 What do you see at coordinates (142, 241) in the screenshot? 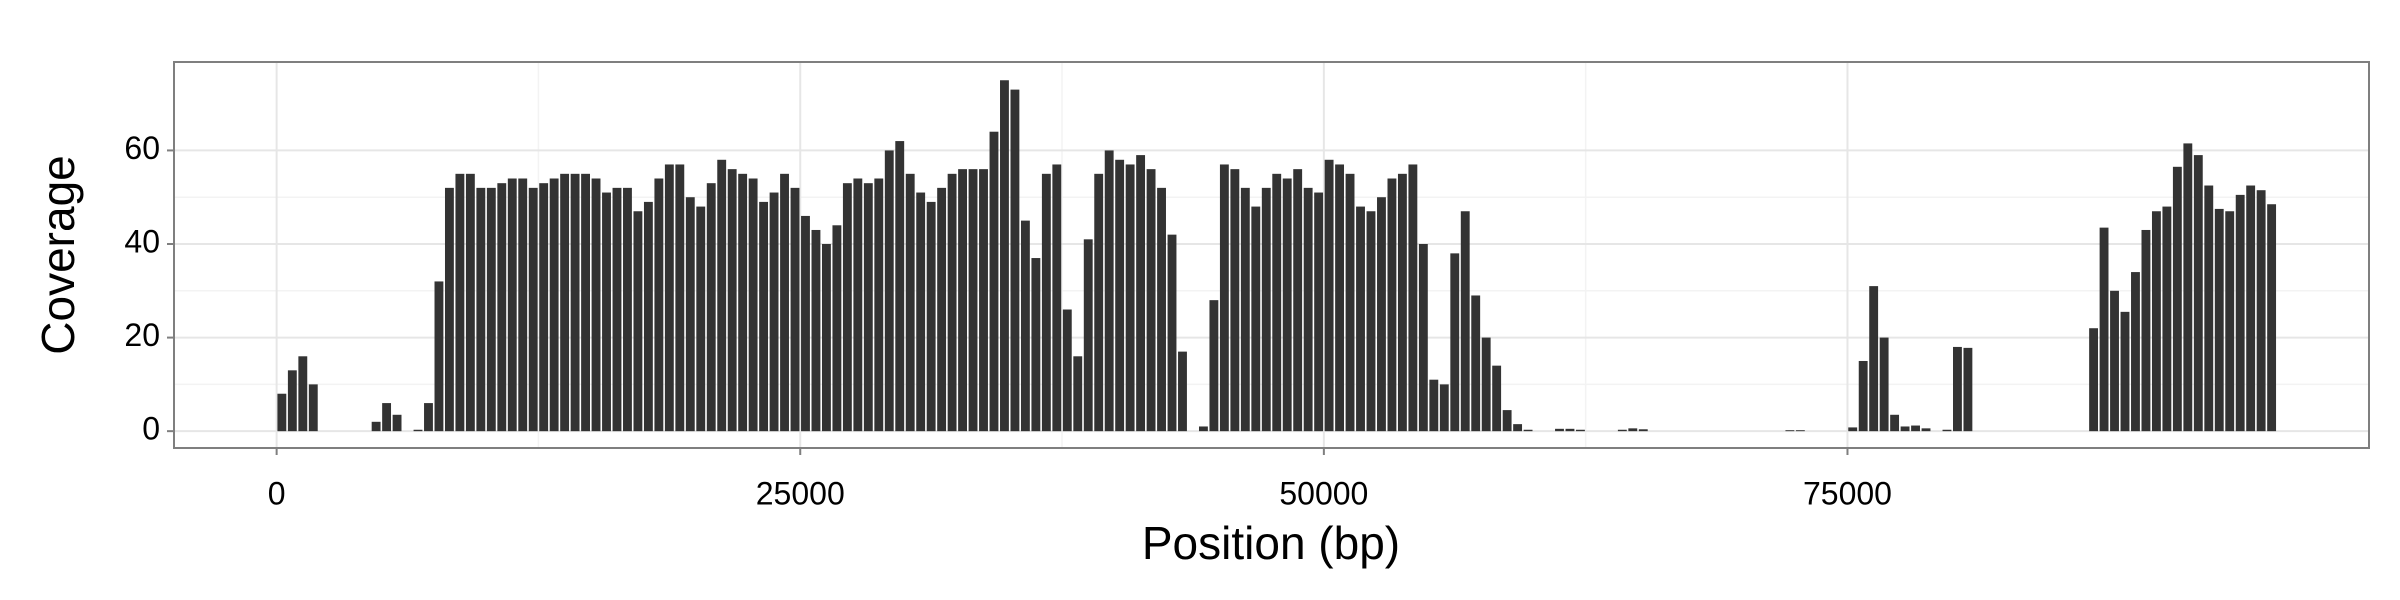
I see `y-tick-label: 40` at bounding box center [142, 241].